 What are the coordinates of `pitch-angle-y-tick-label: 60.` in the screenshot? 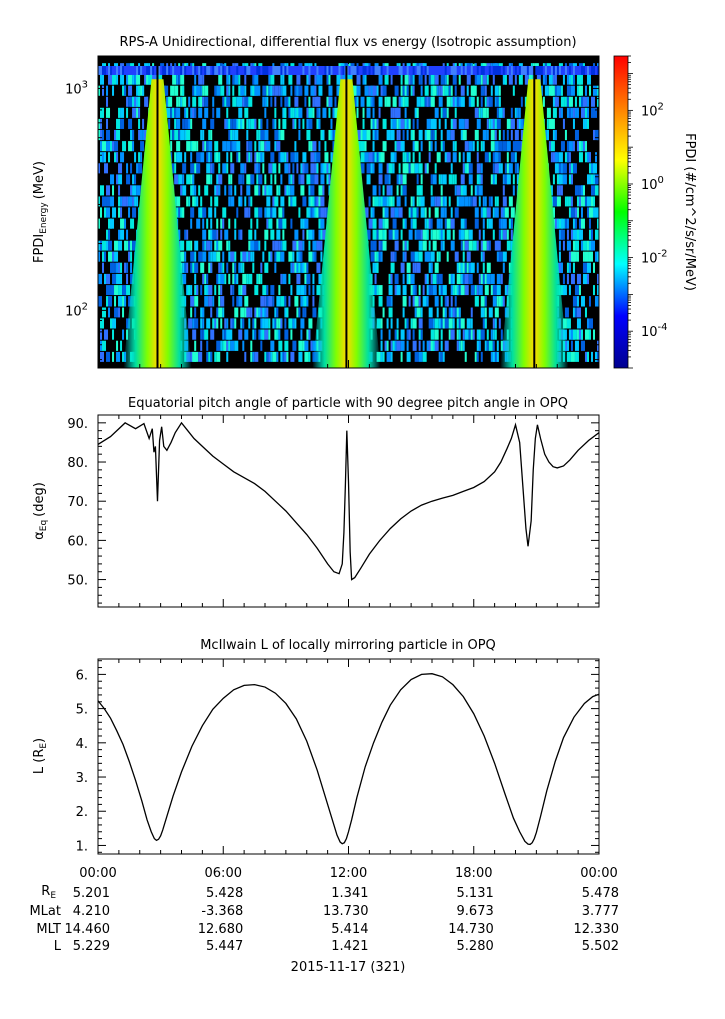 It's located at (77, 541).